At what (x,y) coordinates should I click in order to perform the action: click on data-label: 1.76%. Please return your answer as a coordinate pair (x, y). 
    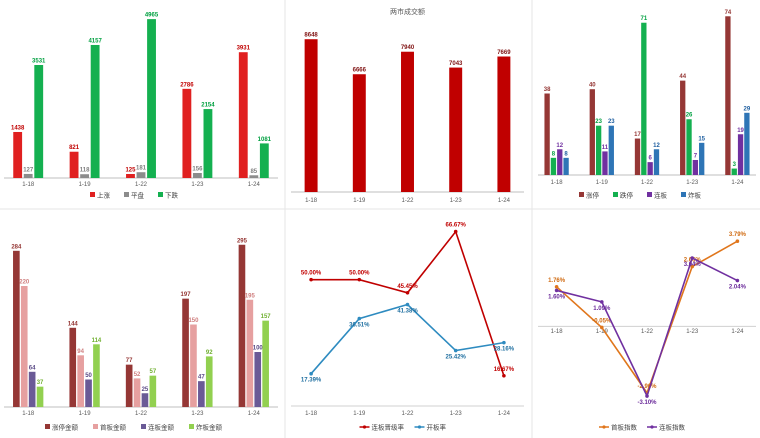
    Looking at the image, I should click on (557, 281).